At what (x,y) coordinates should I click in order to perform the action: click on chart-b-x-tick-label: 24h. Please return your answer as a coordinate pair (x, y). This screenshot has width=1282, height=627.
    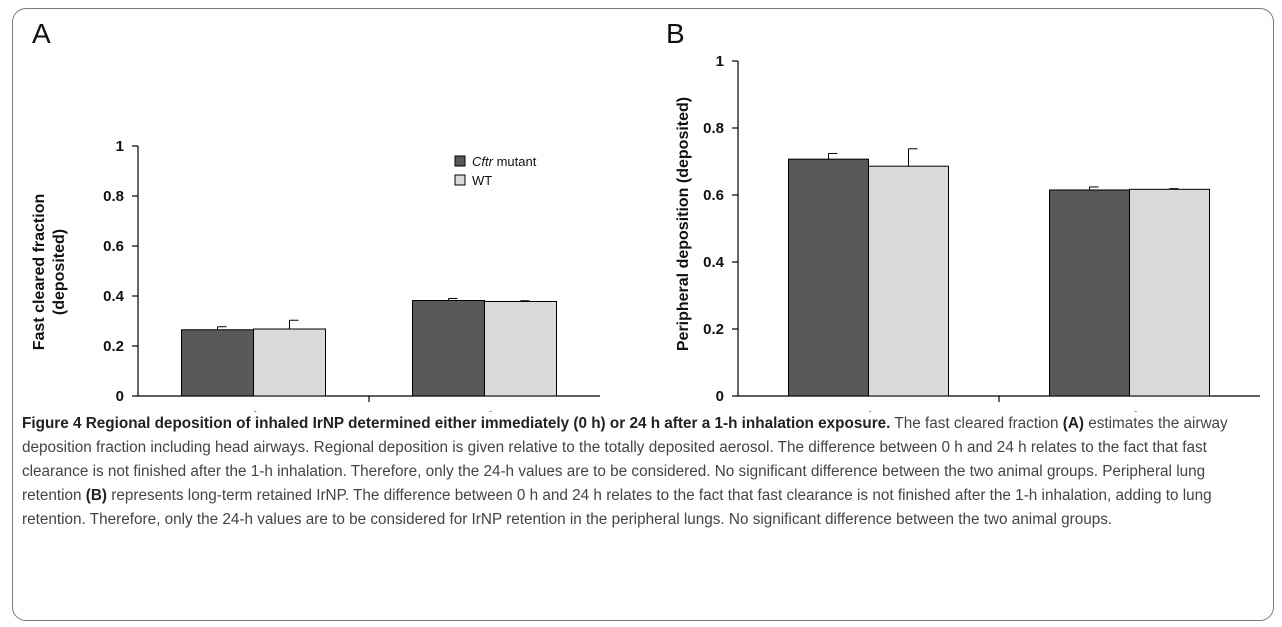
    Looking at the image, I should click on (1130, 411).